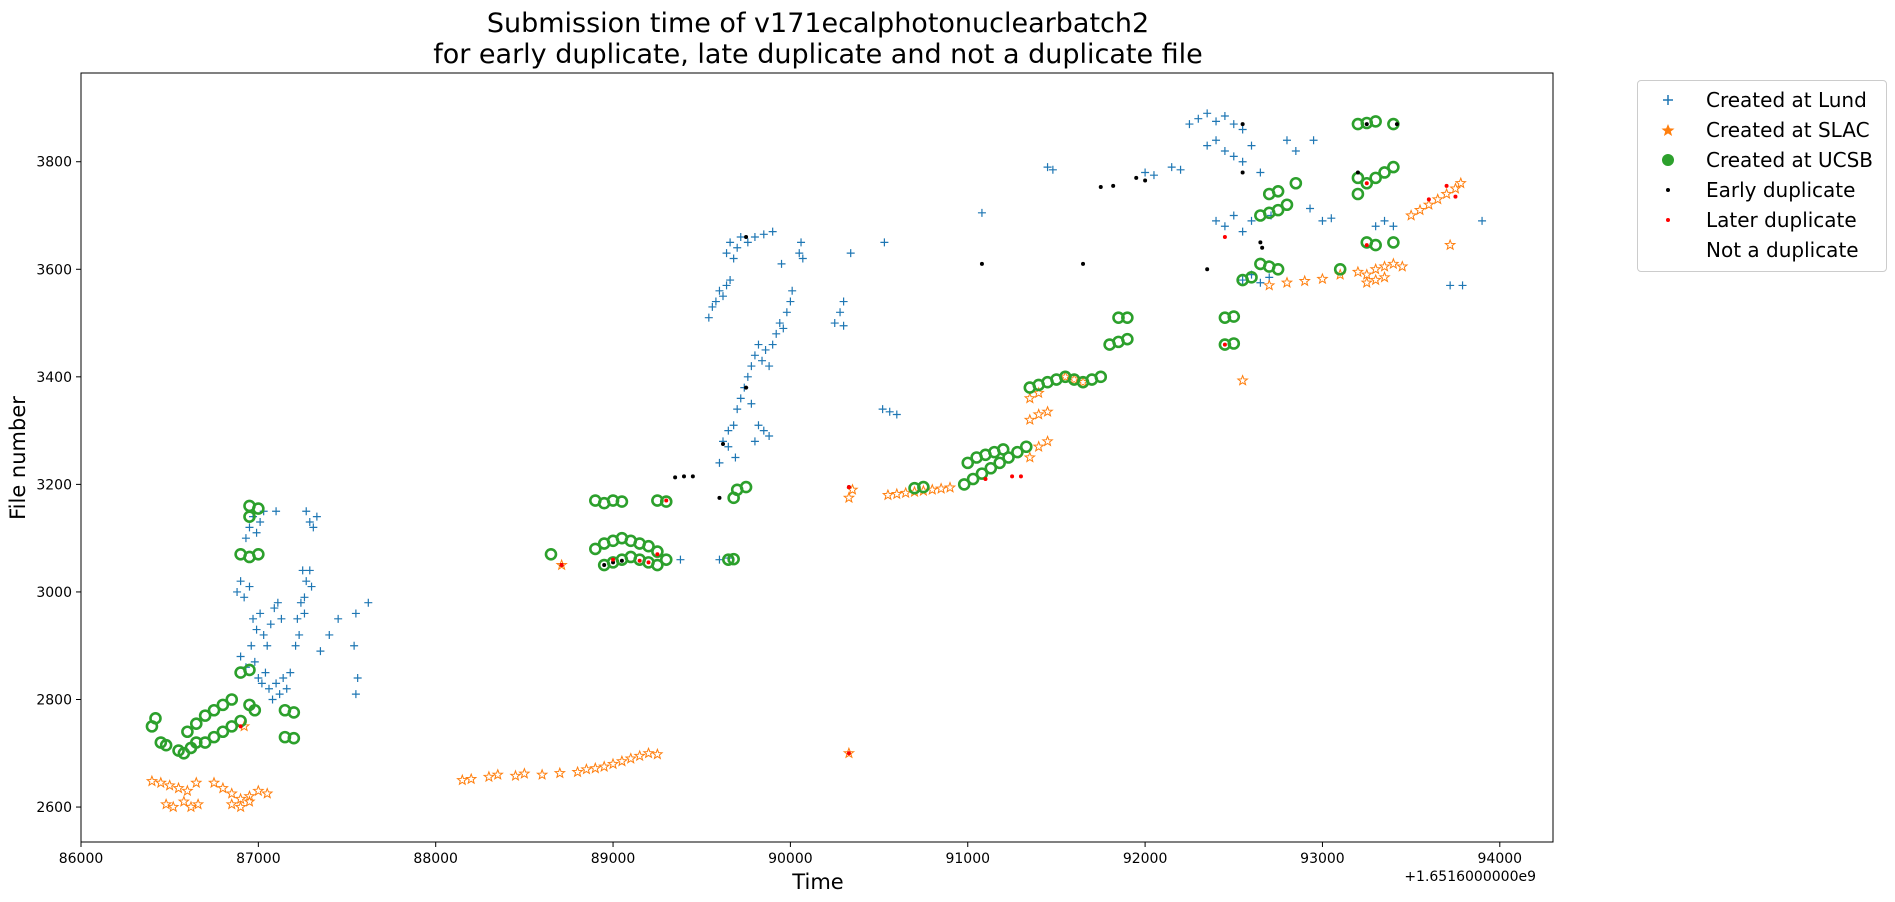  What do you see at coordinates (1668, 100) in the screenshot?
I see `plus-marker-icon` at bounding box center [1668, 100].